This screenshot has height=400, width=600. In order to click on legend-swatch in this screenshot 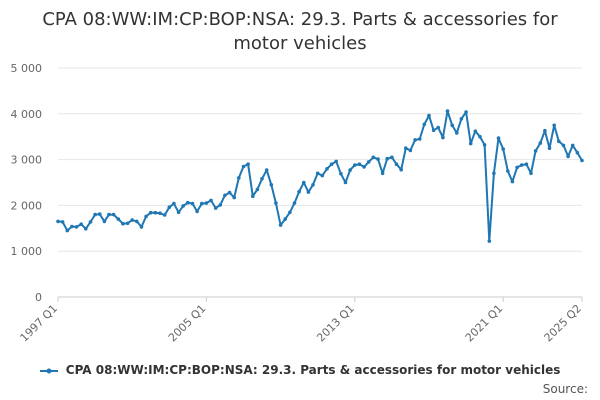, I will do `click(48, 370)`.